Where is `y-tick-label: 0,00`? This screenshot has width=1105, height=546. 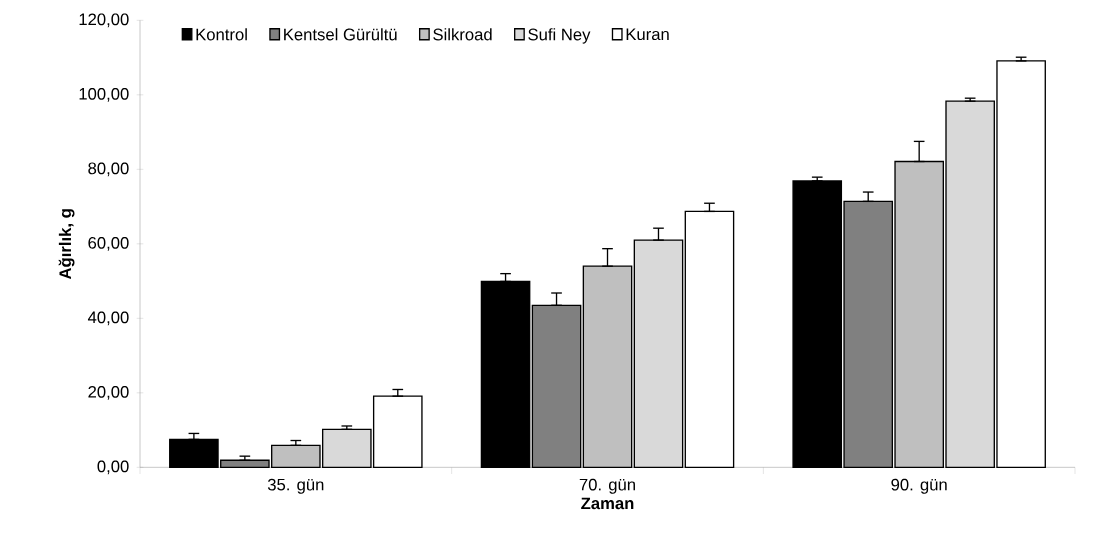 y-tick-label: 0,00 is located at coordinates (113, 467).